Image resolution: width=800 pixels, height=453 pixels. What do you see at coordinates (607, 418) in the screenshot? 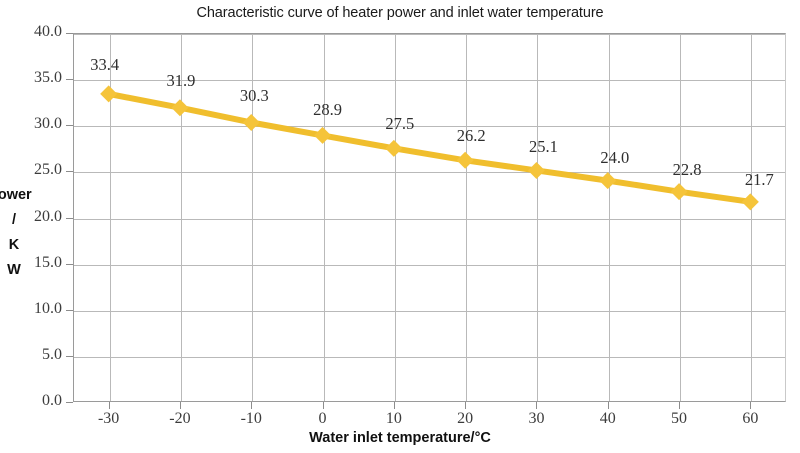
I see `x-axis-tick-label: 40` at bounding box center [607, 418].